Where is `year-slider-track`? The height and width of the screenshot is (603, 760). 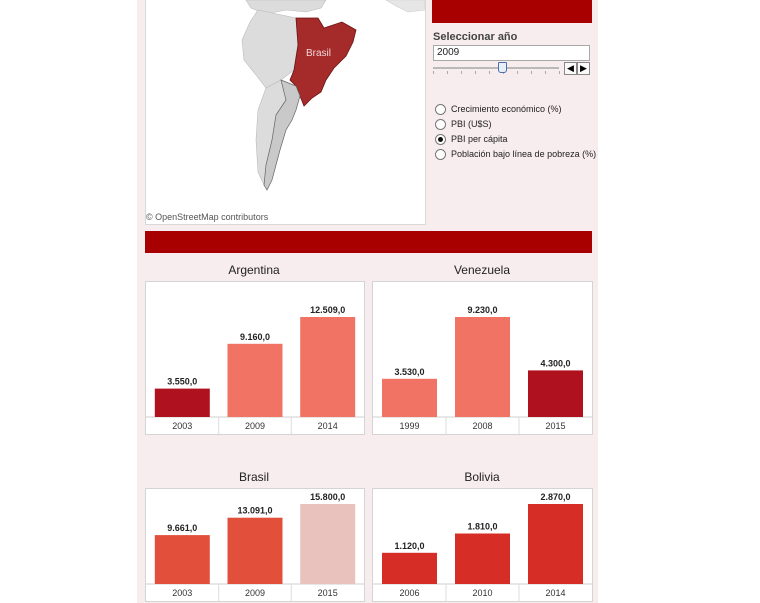 year-slider-track is located at coordinates (496, 68).